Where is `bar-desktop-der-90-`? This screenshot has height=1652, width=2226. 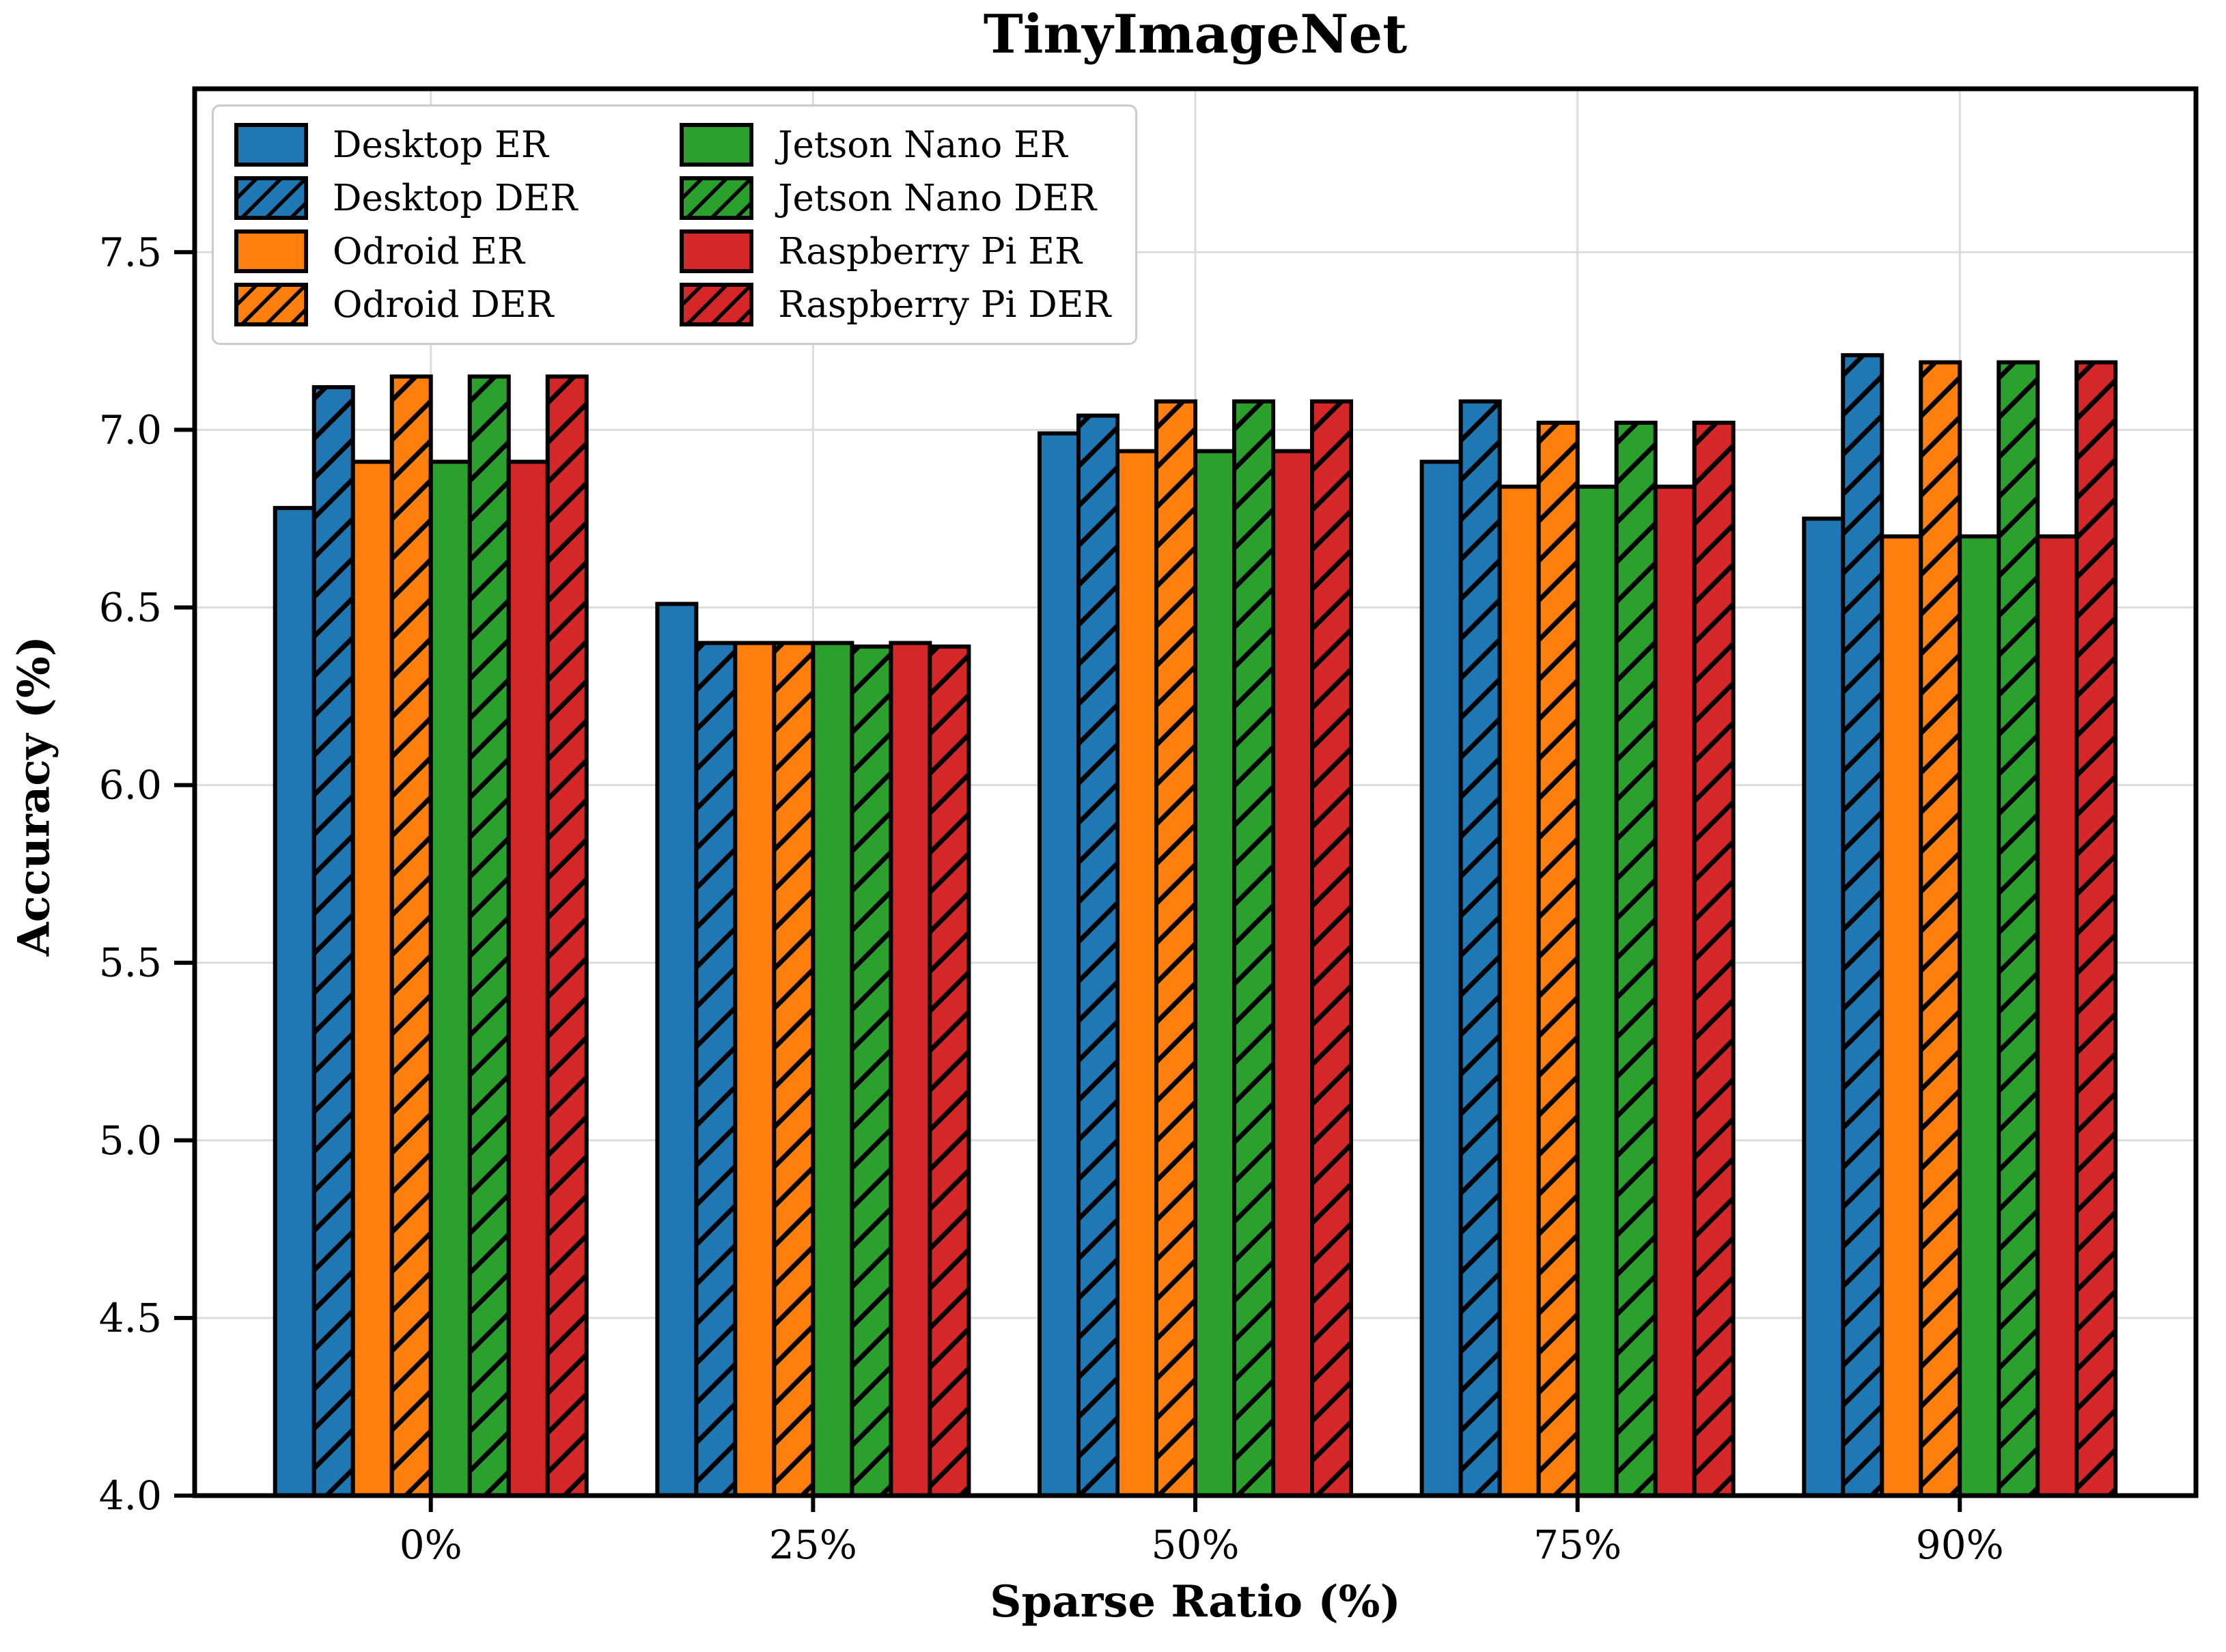
bar-desktop-der-90- is located at coordinates (1862, 925).